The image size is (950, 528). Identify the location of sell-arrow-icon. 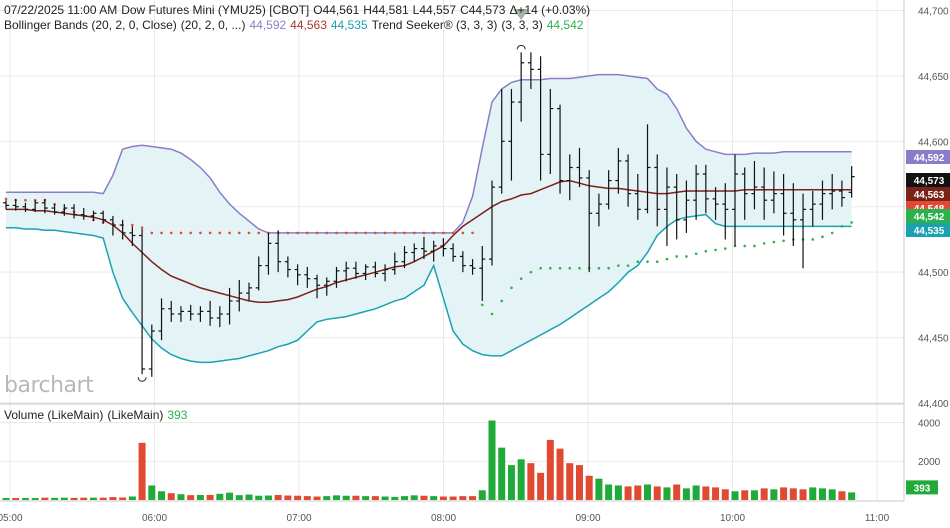
(521, 15).